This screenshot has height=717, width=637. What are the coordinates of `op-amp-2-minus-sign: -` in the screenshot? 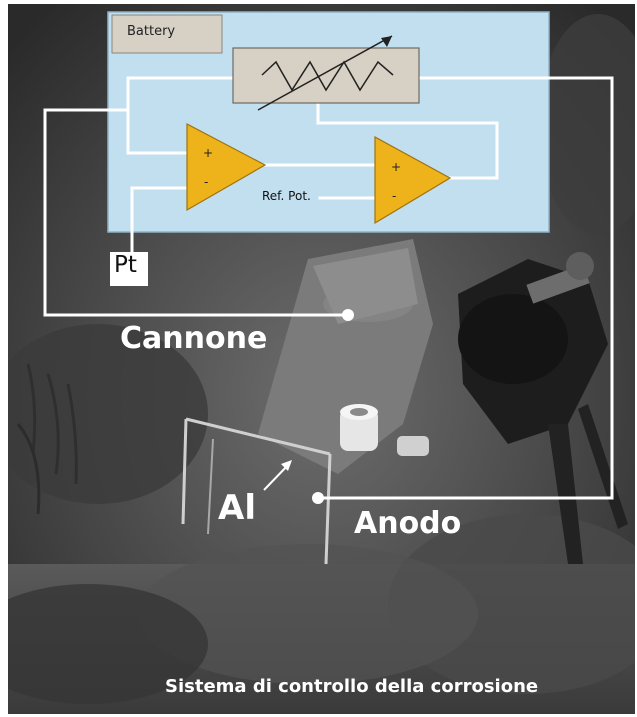 It's located at (394, 196).